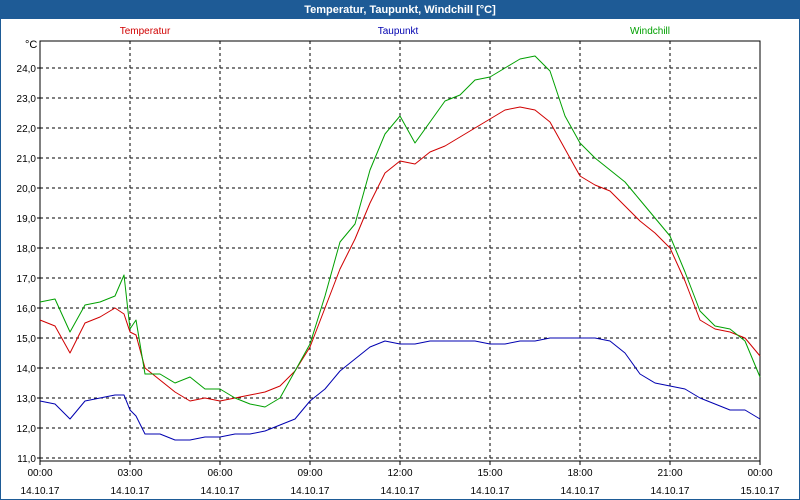 This screenshot has width=800, height=500. I want to click on y-tick-label: 21,0, so click(27, 159).